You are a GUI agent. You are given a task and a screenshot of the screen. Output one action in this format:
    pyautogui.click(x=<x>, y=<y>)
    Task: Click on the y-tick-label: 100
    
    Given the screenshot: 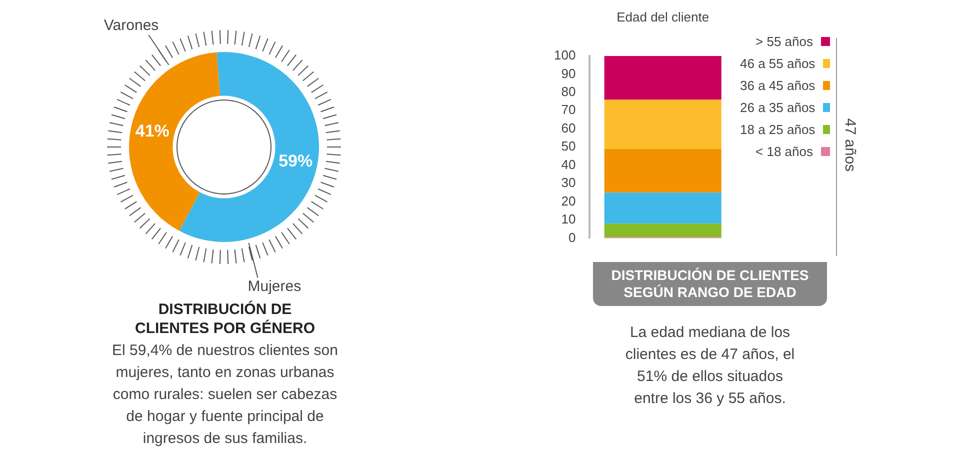 What is the action you would take?
    pyautogui.click(x=565, y=55)
    